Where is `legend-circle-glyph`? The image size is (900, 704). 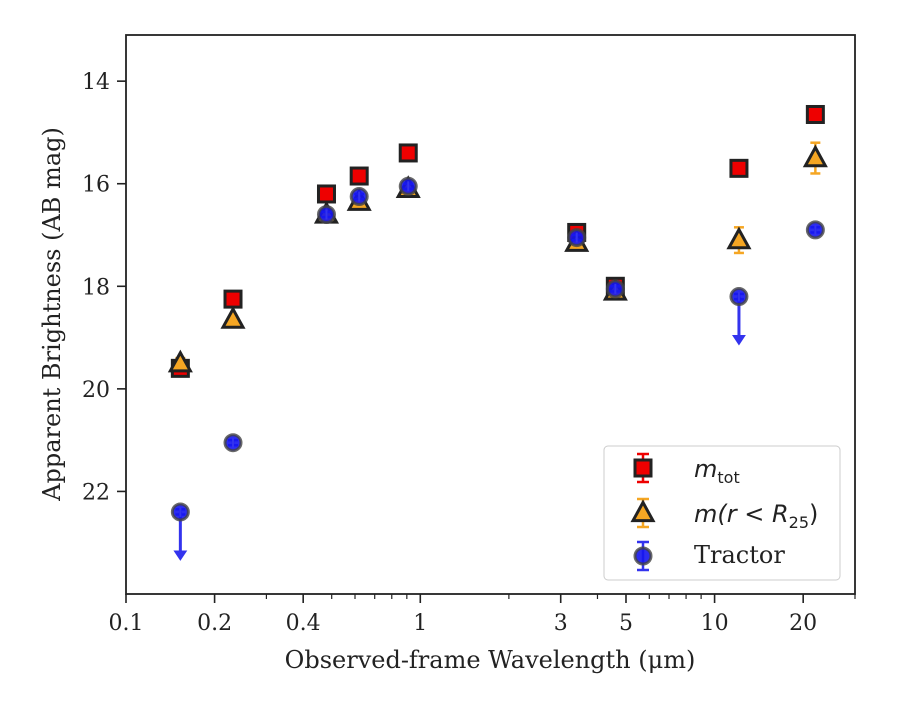 legend-circle-glyph is located at coordinates (643, 556).